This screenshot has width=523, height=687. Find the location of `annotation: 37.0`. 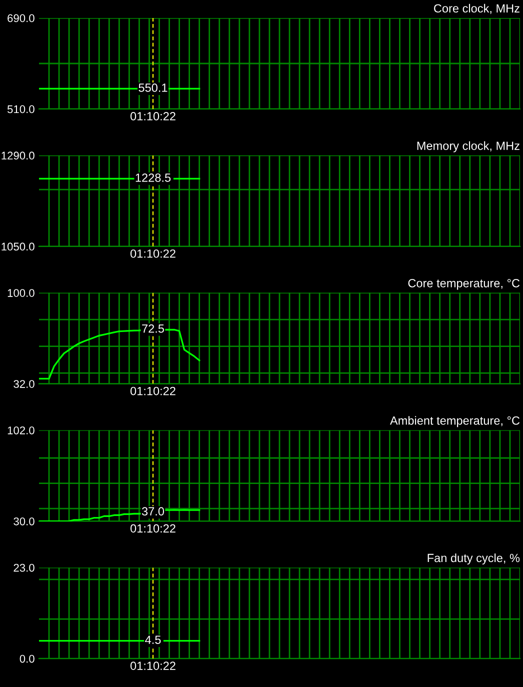

annotation: 37.0 is located at coordinates (153, 511).